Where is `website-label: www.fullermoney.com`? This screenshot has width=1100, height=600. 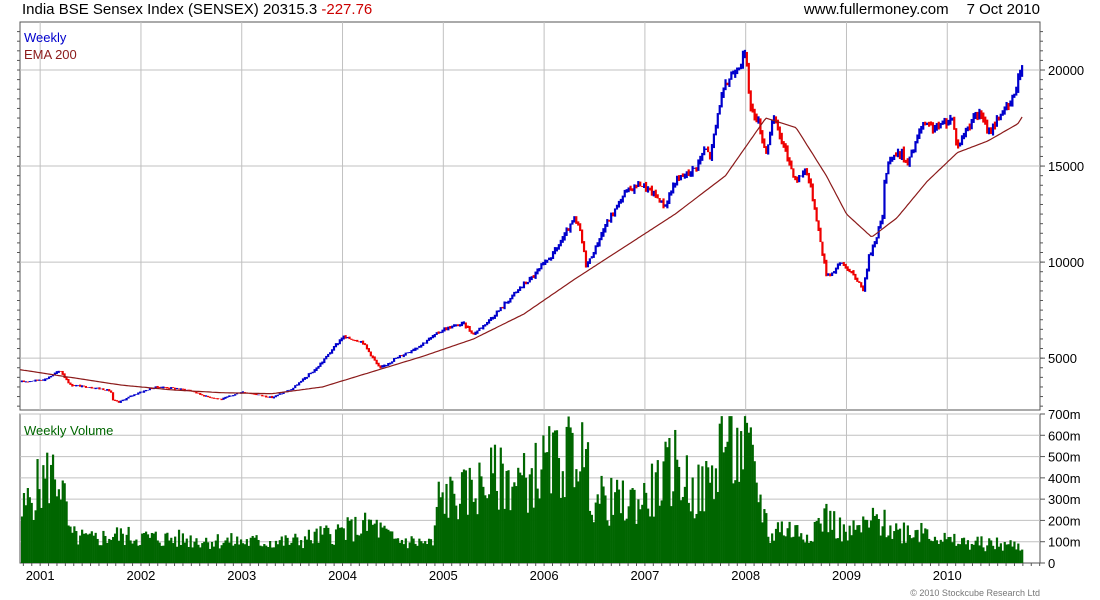 website-label: www.fullermoney.com is located at coordinates (876, 9).